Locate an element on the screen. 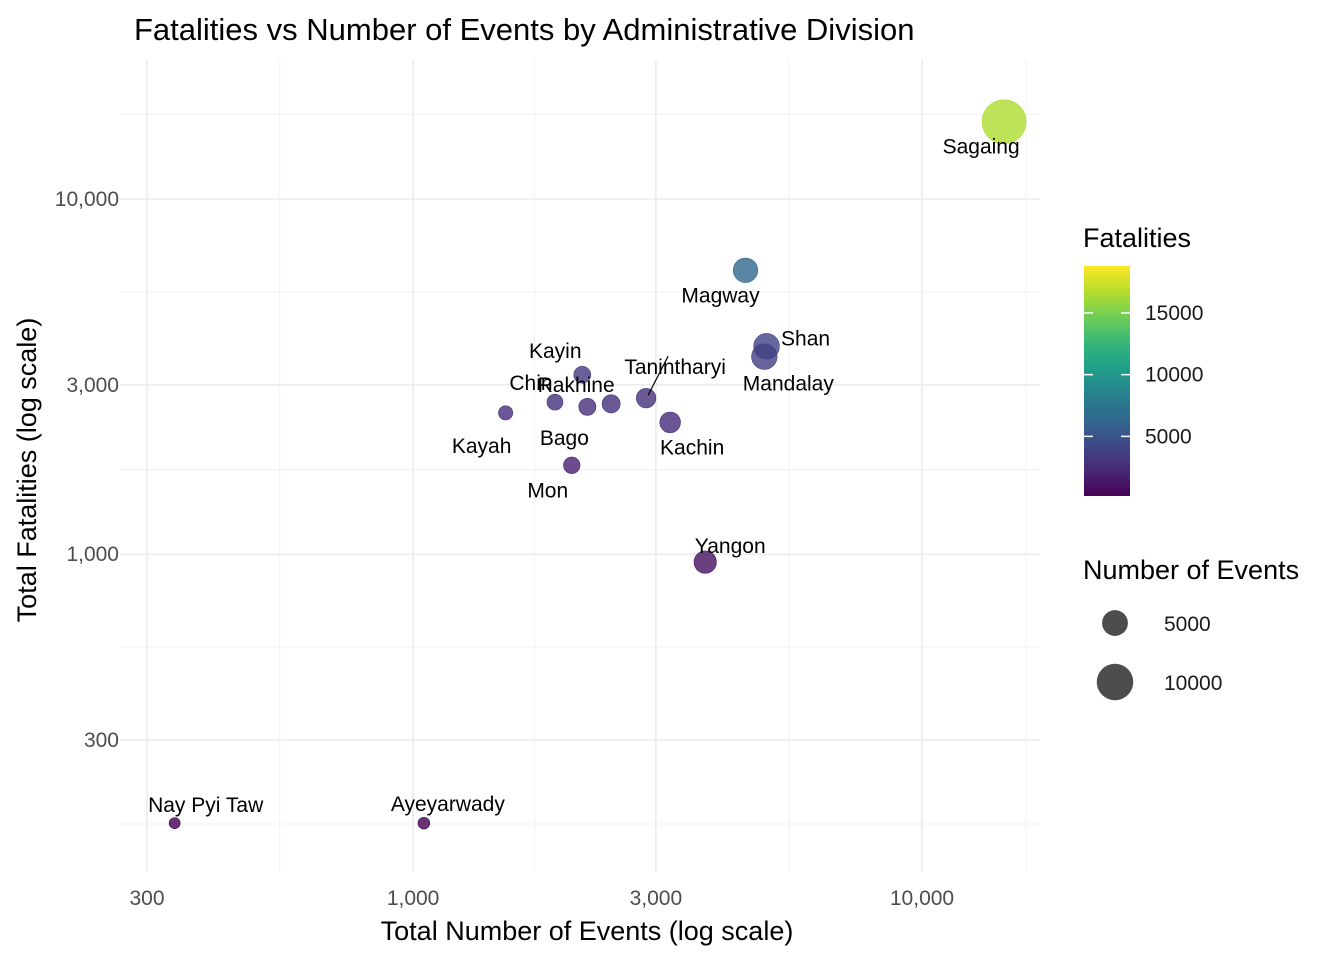  point-label-tanintharyi: Tanintharyi is located at coordinates (675, 367).